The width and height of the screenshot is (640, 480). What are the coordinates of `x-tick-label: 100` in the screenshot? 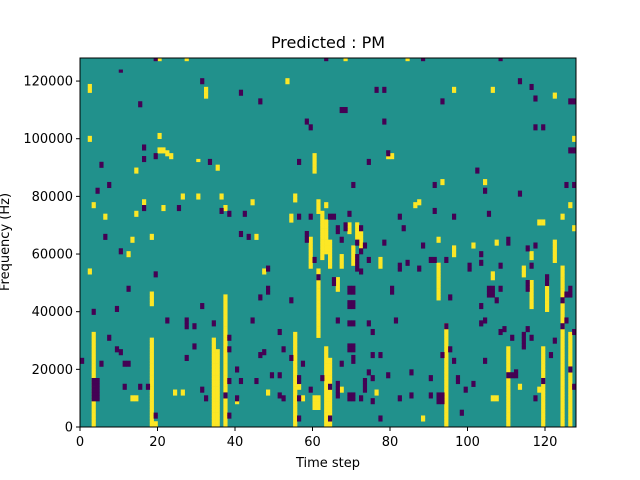 It's located at (467, 442).